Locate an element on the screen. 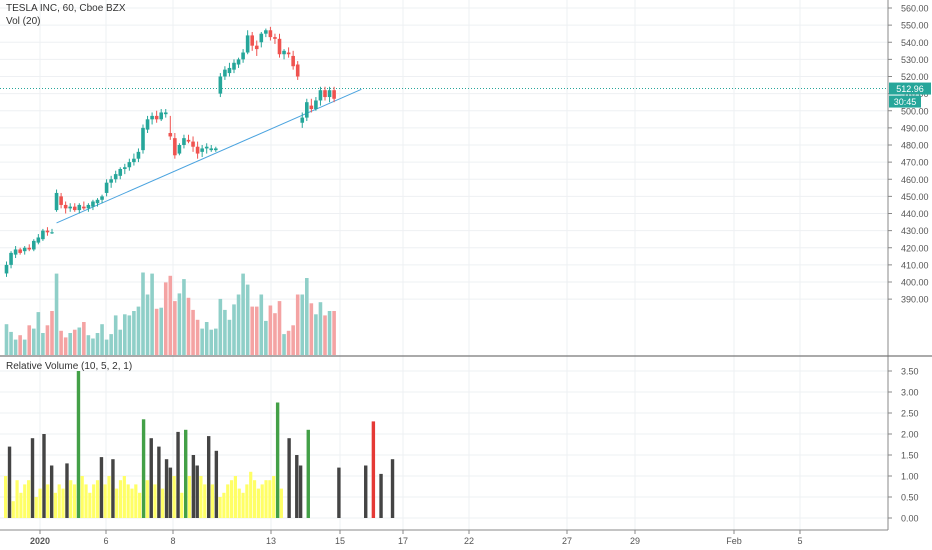 The image size is (932, 550). price-tick-label: 410.00 is located at coordinates (915, 265).